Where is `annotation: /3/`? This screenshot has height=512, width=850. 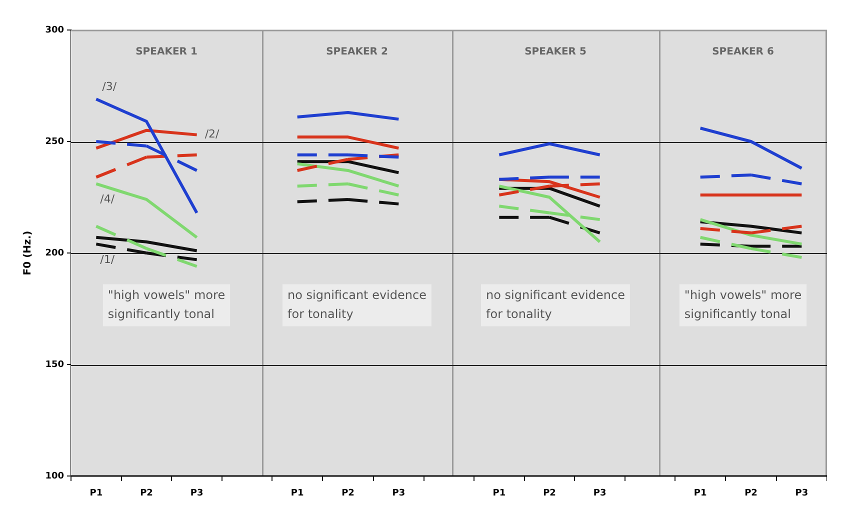
annotation: /3/ is located at coordinates (109, 86).